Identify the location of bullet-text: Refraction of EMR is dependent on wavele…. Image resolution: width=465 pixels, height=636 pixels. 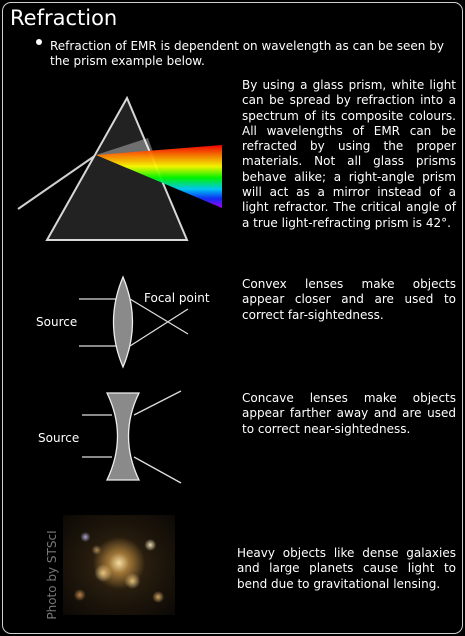
(247, 53).